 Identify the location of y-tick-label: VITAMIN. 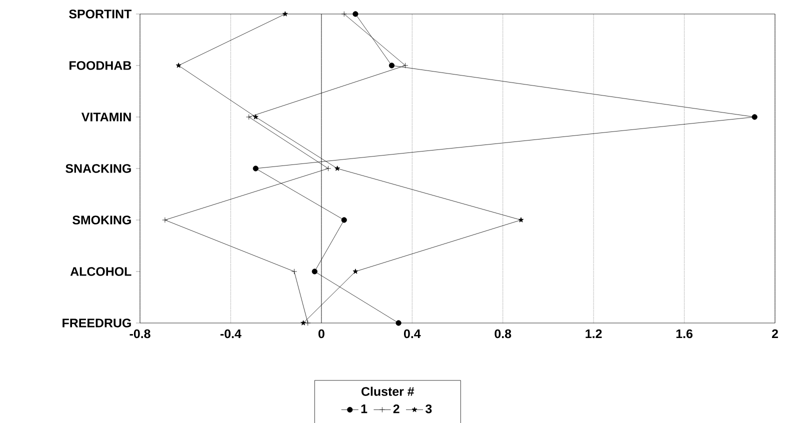
(106, 117).